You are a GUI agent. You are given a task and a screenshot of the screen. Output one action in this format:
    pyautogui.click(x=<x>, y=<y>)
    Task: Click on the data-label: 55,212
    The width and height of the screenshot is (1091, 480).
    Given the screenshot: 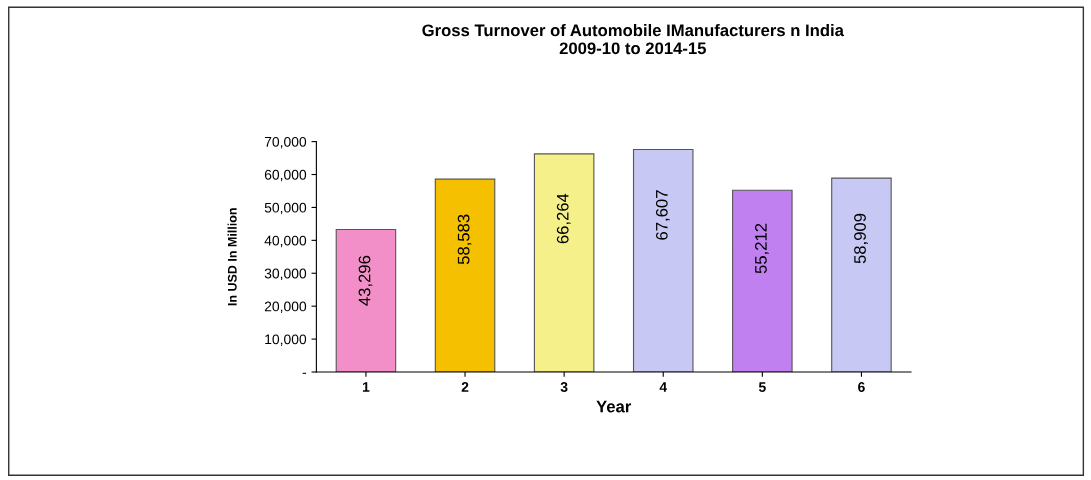 What is the action you would take?
    pyautogui.click(x=762, y=248)
    